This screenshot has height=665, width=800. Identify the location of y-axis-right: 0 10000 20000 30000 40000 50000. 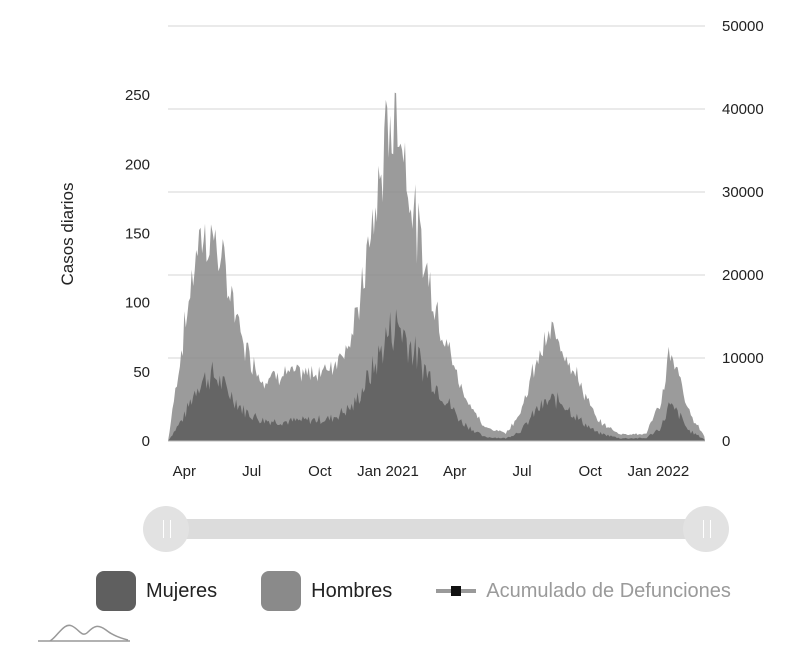
(743, 234).